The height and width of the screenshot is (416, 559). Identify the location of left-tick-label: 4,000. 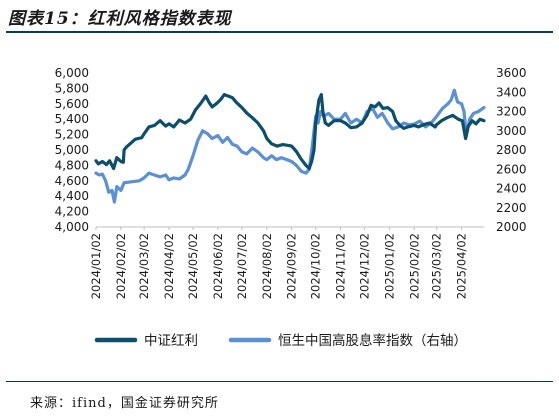
(72, 227).